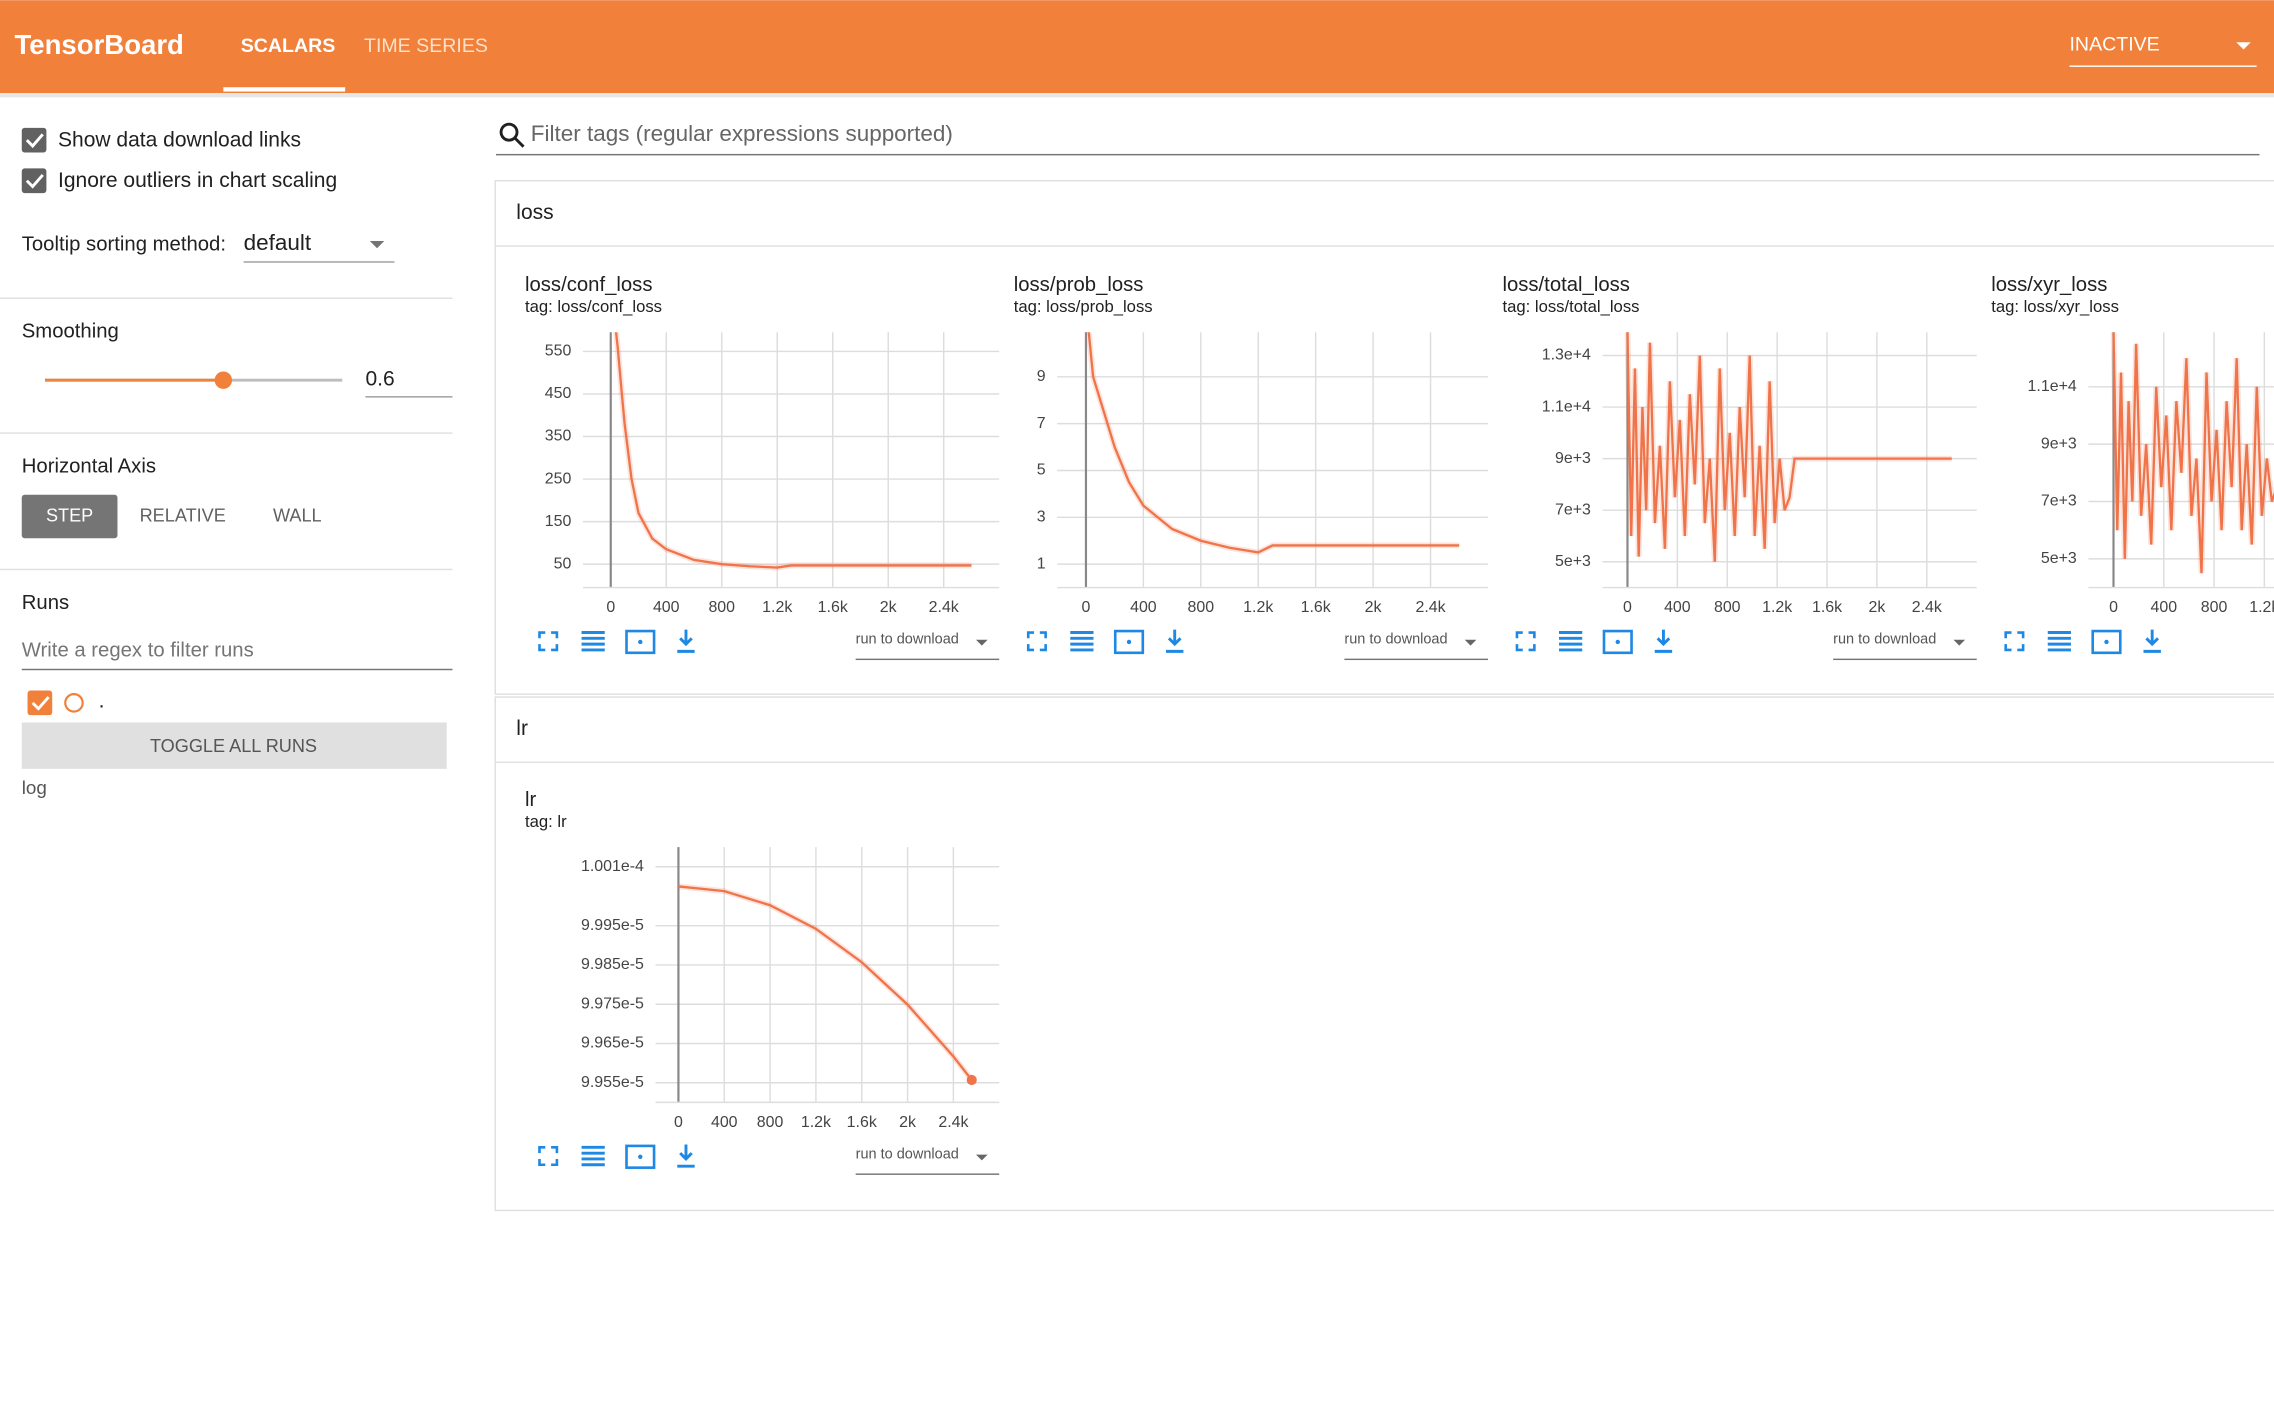 The image size is (2274, 1426). What do you see at coordinates (278, 242) in the screenshot?
I see `tooltip-select: default` at bounding box center [278, 242].